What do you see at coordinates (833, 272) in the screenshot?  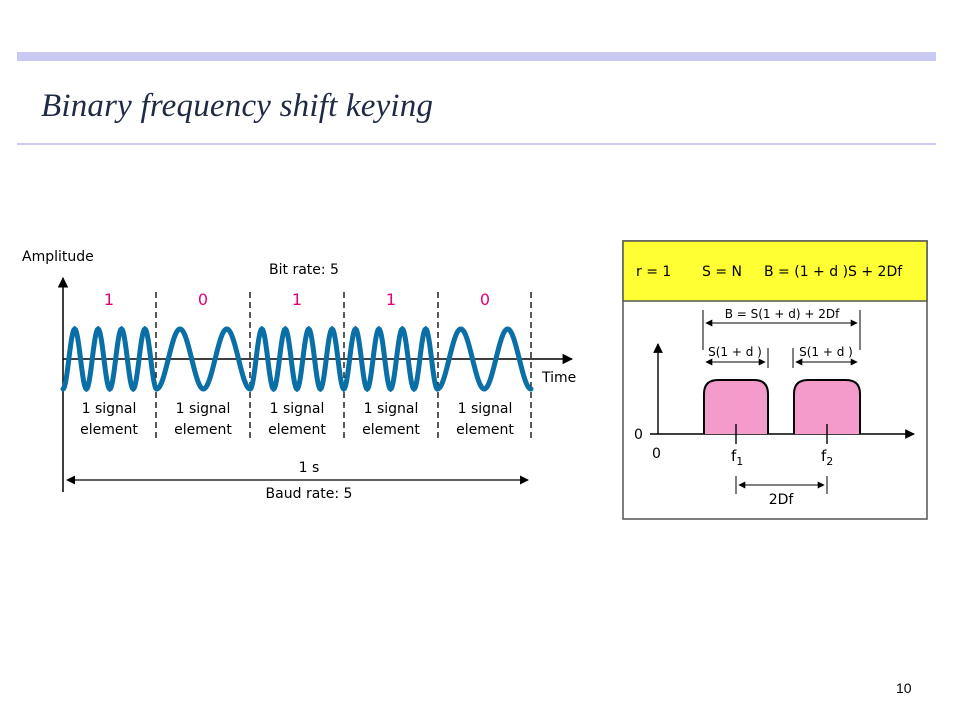 I see `bandwidth-formula: B = (1 + d )S + 2Df` at bounding box center [833, 272].